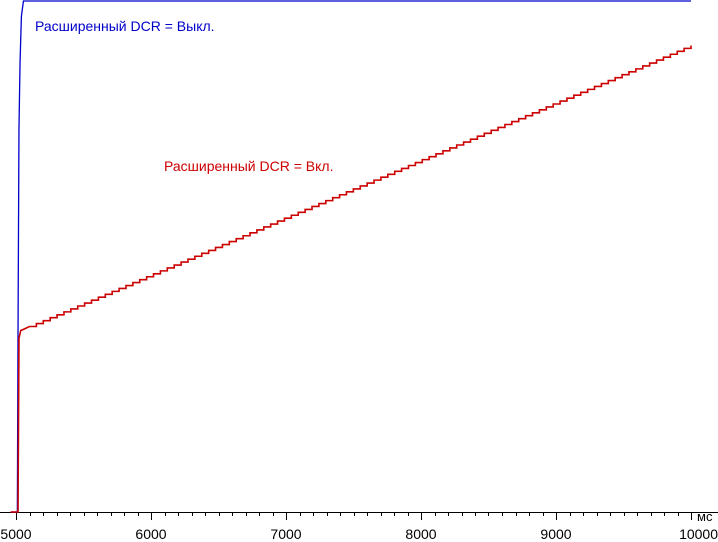 This screenshot has width=718, height=542. Describe the element at coordinates (248, 166) in the screenshot. I see `series-label-dcr-on: Расширенный DCR = Вкл.` at that location.